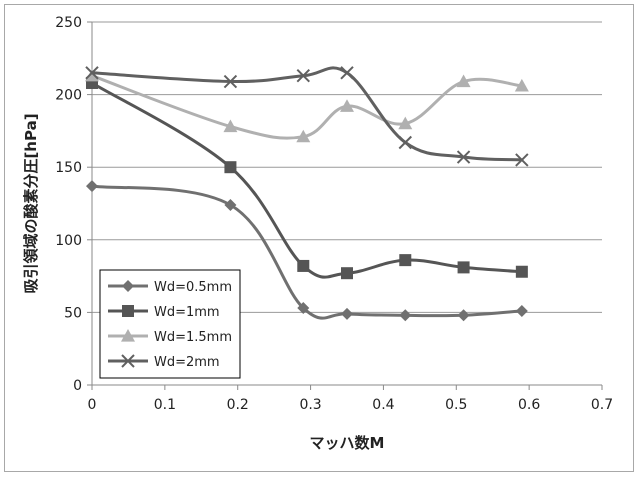  What do you see at coordinates (68, 23) in the screenshot?
I see `y-tick-label: 250` at bounding box center [68, 23].